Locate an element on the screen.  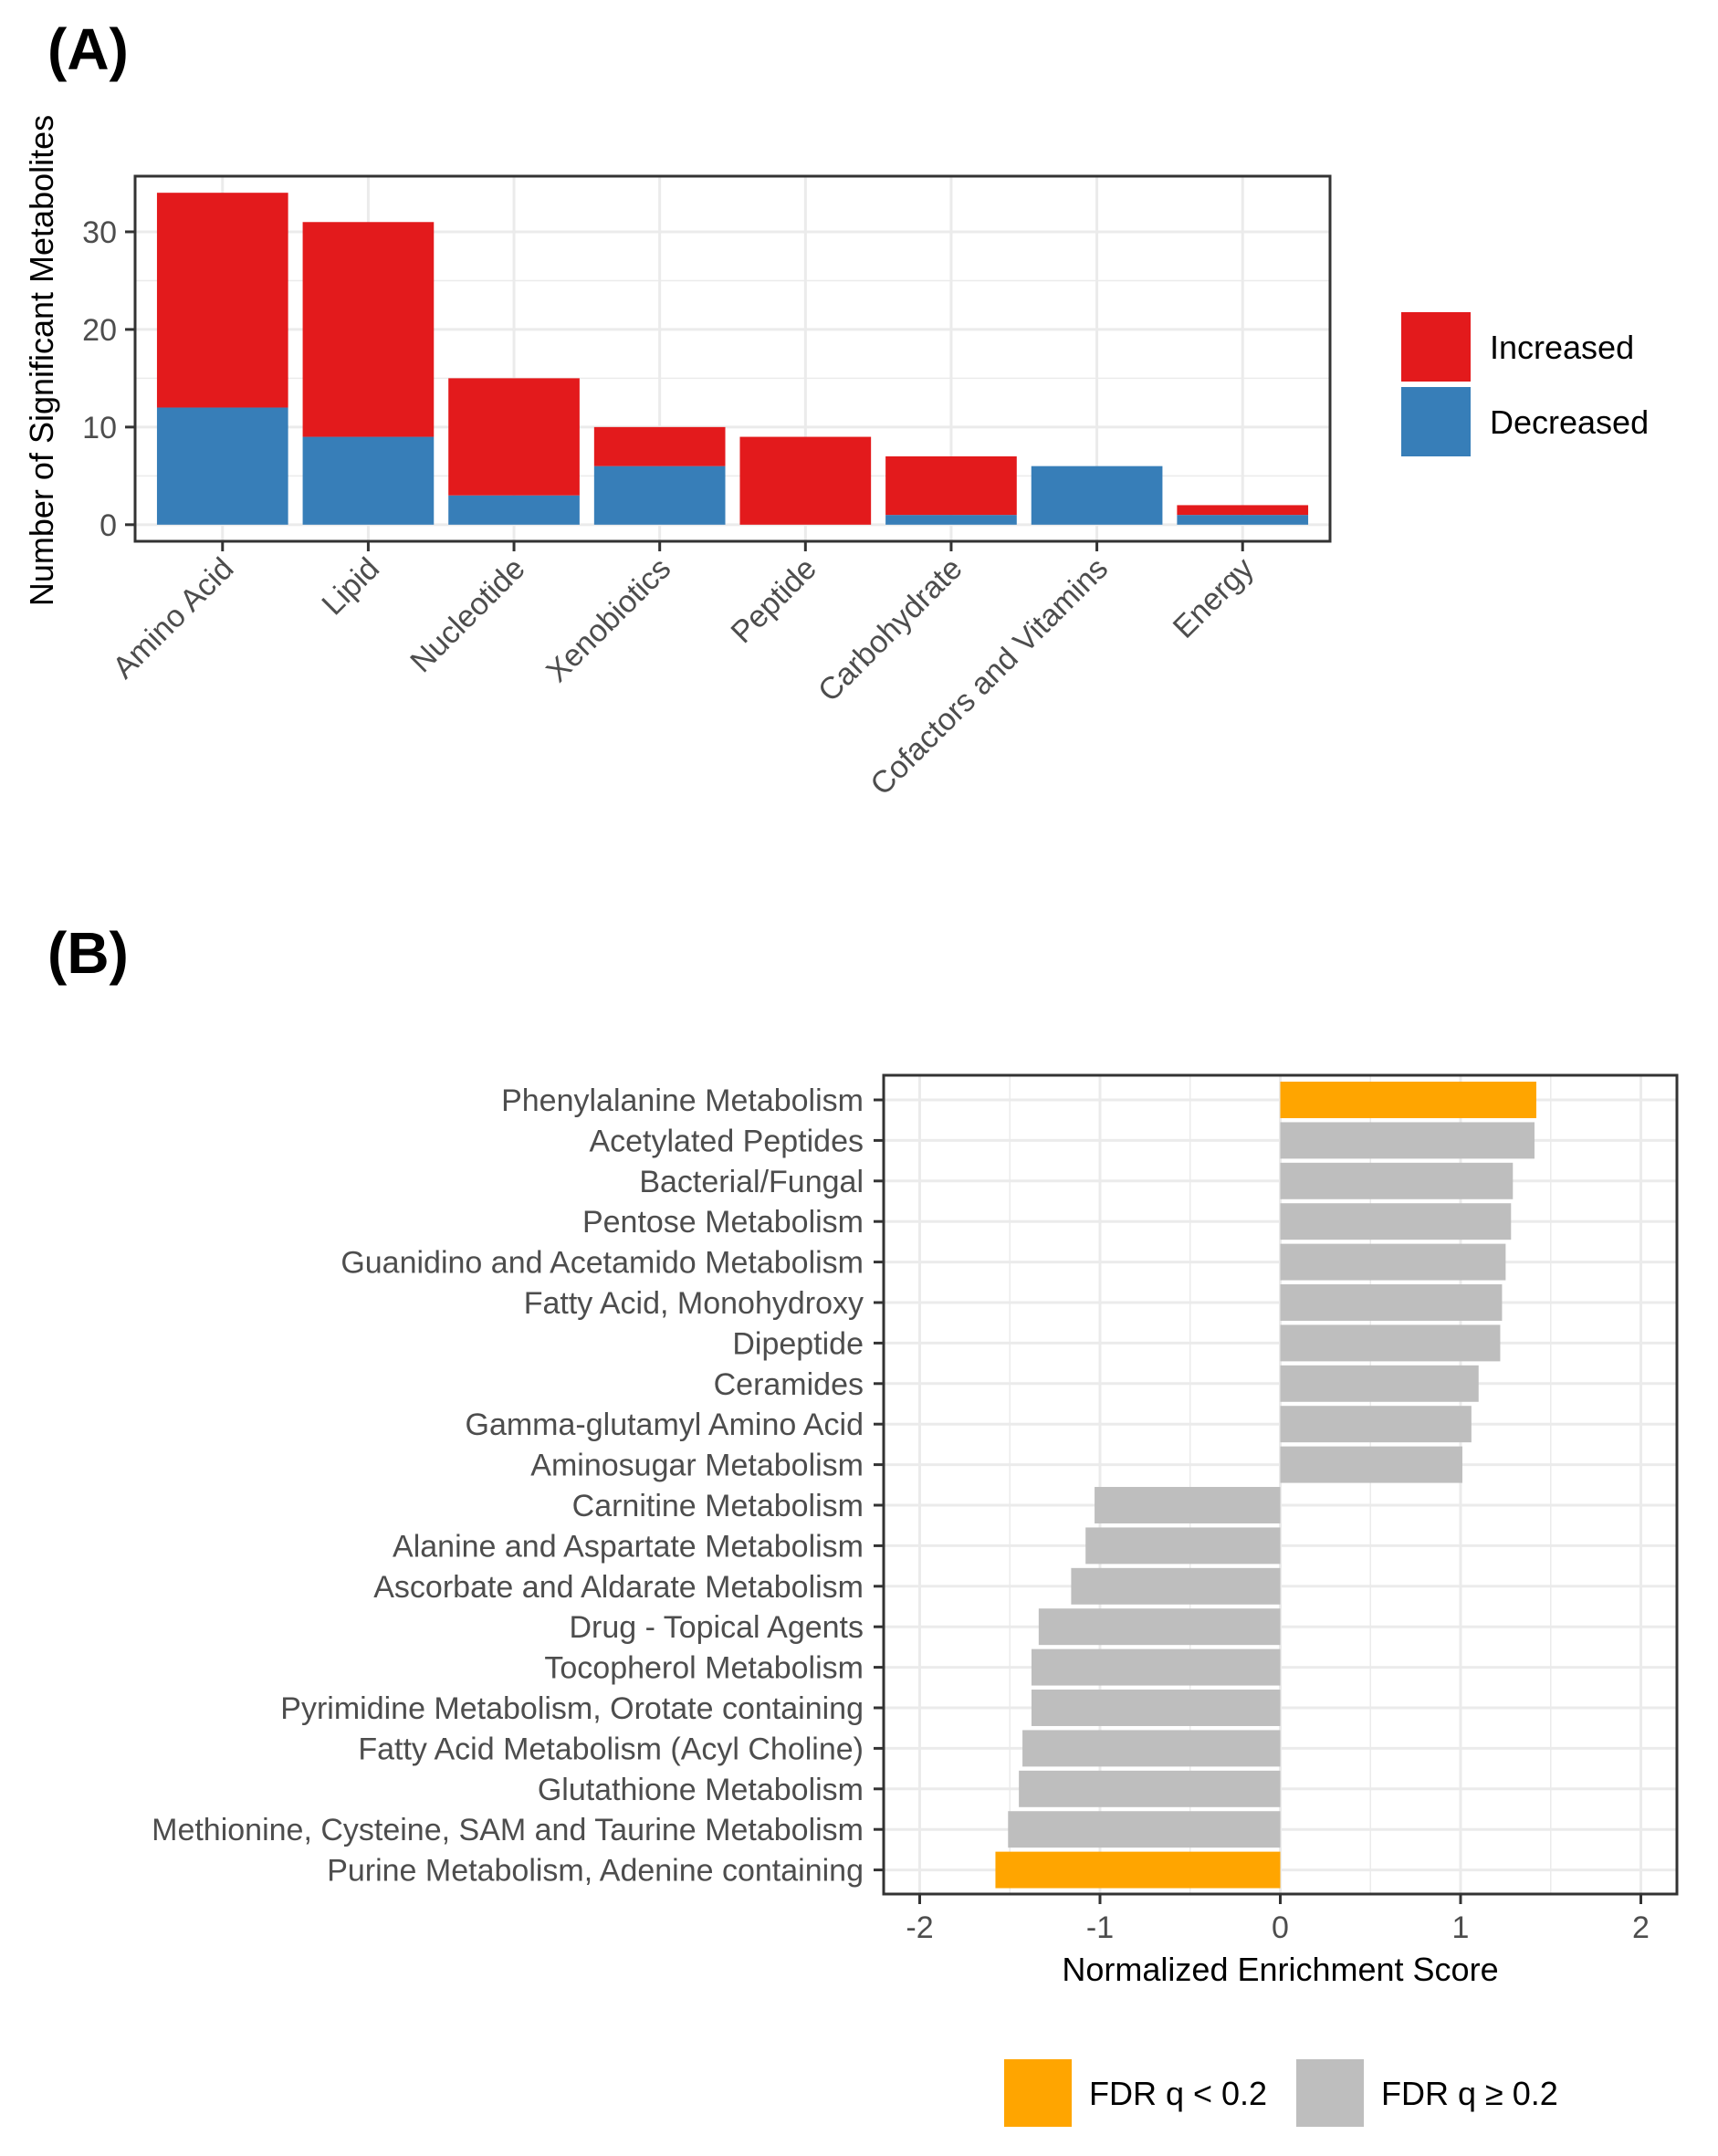
bar-methionine-cysteine-sam-and-taurine-metabolism is located at coordinates (1144, 1830).